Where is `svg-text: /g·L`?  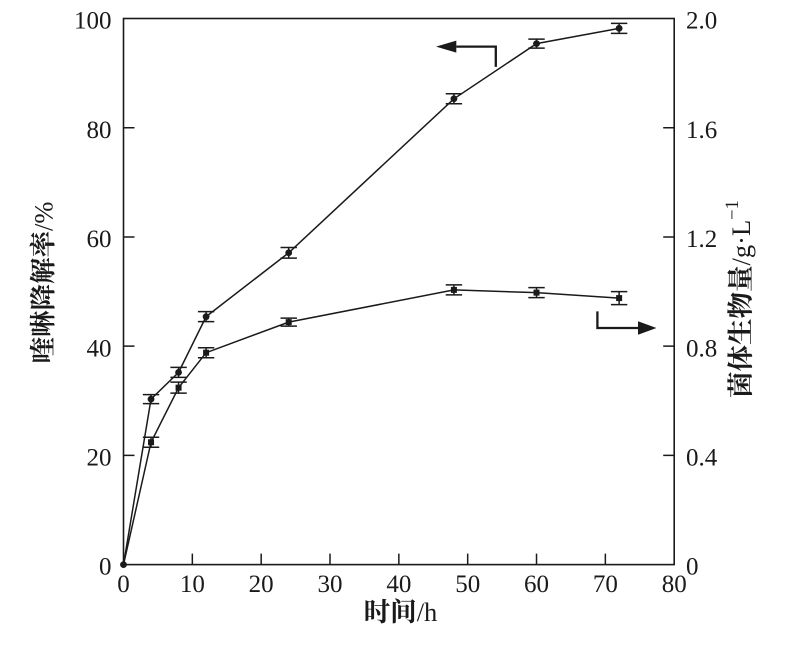
svg-text: /g·L is located at coordinates (741, 243).